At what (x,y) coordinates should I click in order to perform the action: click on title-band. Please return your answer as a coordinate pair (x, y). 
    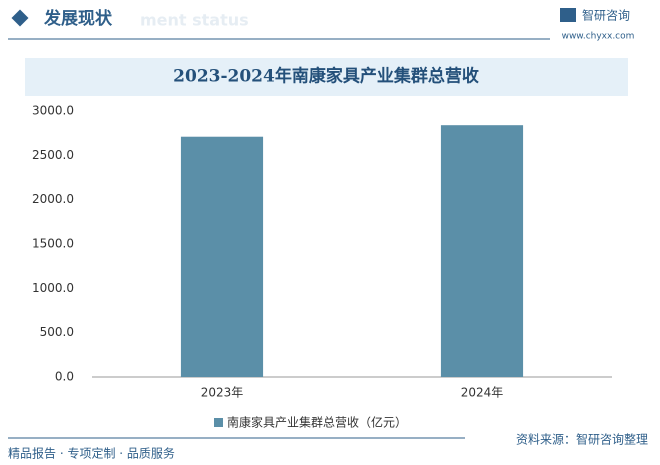
    Looking at the image, I should click on (326, 77).